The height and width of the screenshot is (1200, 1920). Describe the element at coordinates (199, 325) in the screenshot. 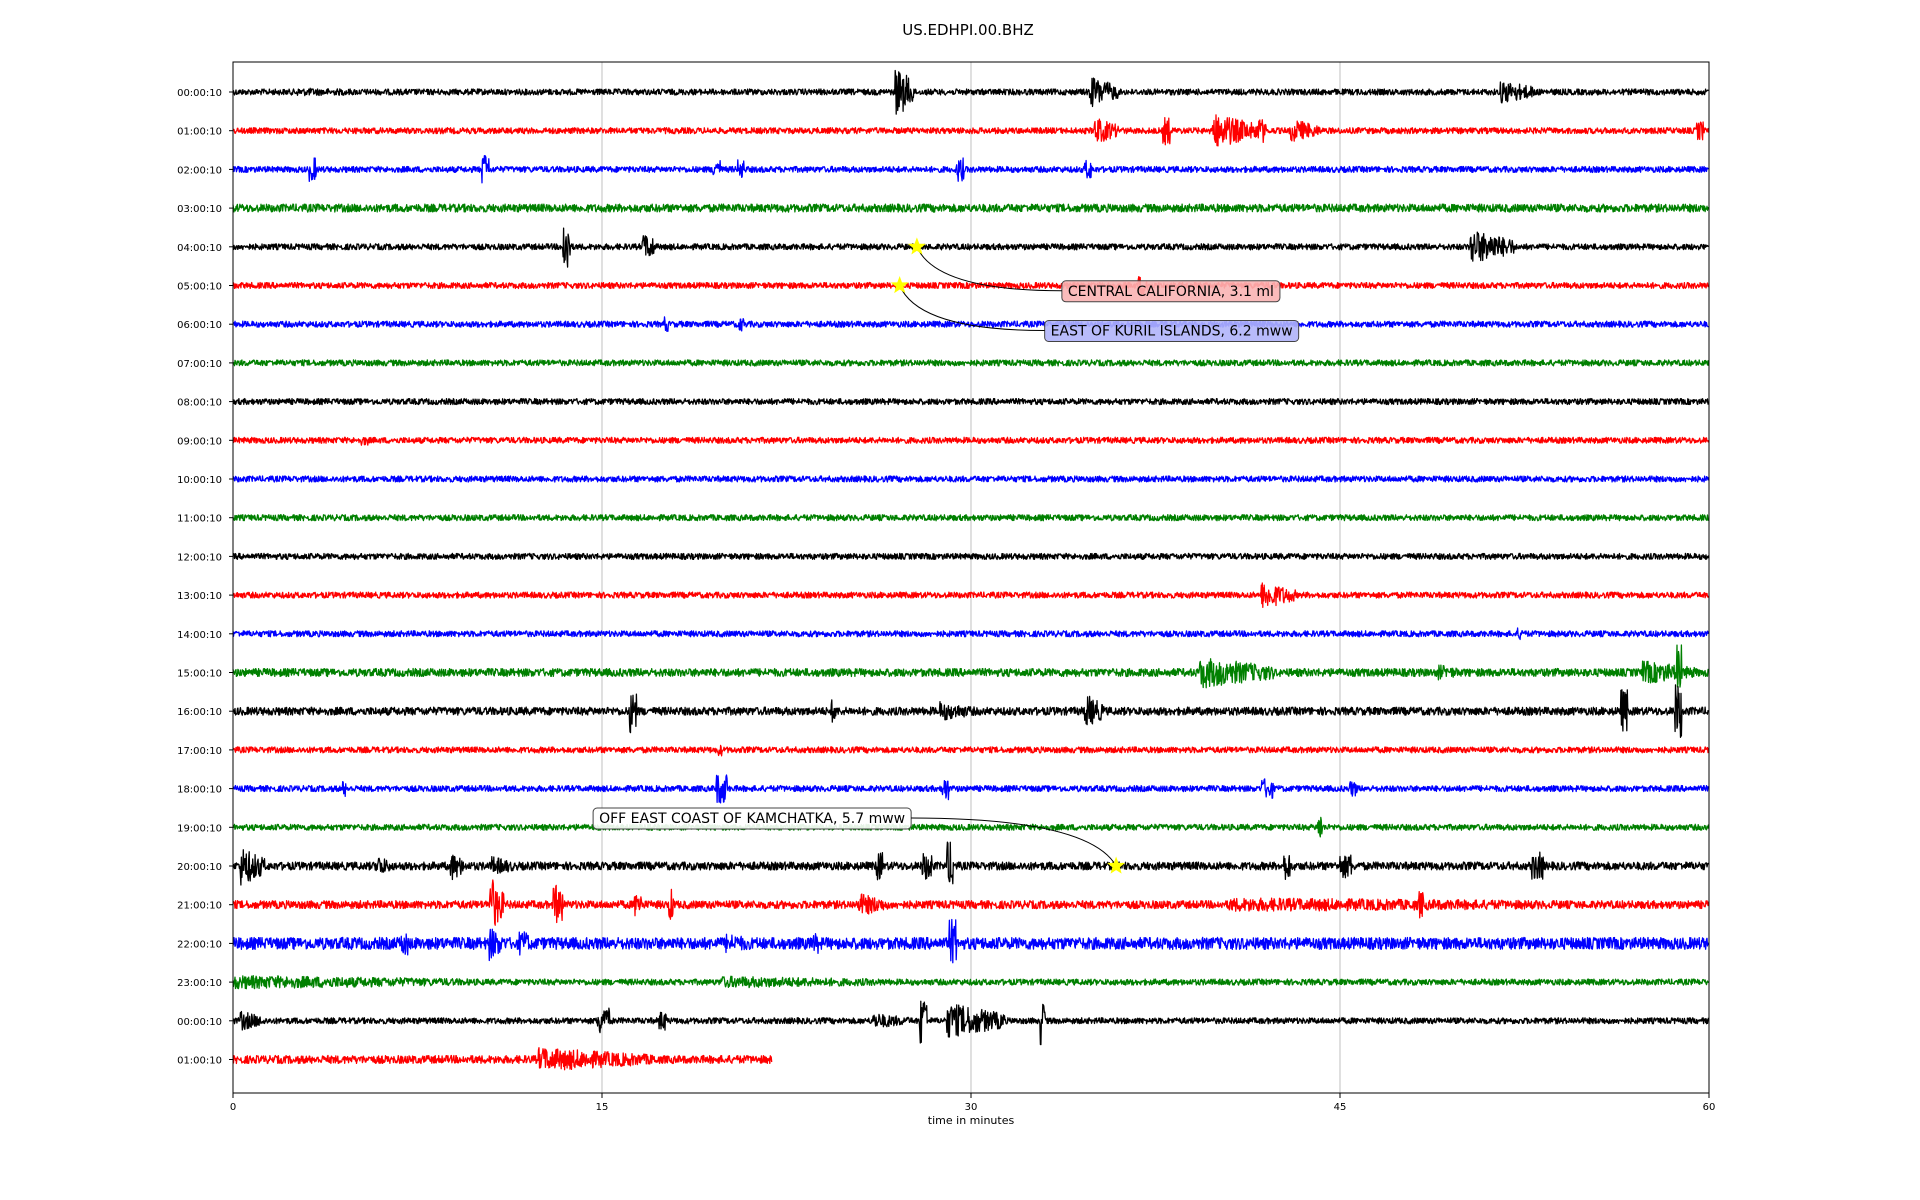

I see `y-tick-label: 06:00:10` at that location.